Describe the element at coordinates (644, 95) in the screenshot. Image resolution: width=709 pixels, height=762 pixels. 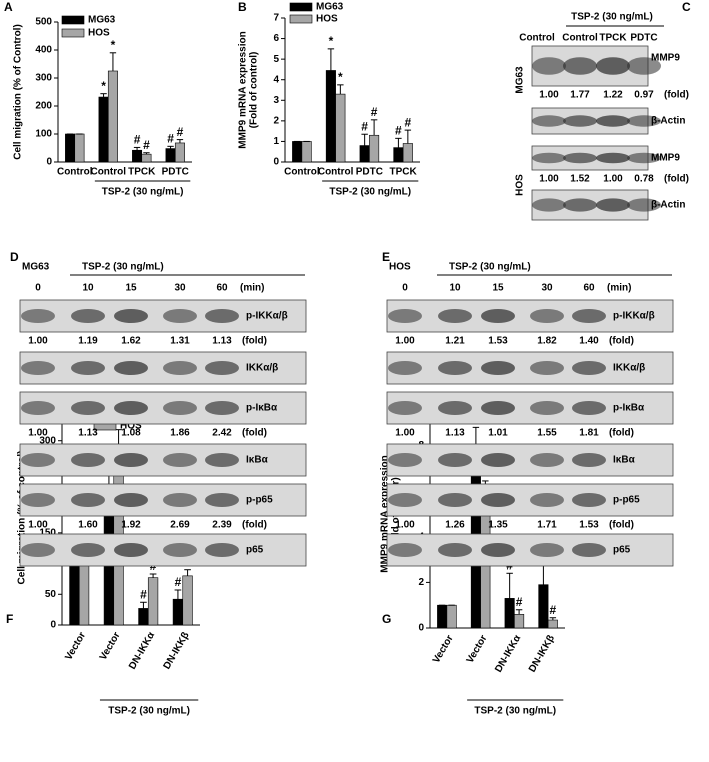
I see `fold-value: 0.97` at that location.